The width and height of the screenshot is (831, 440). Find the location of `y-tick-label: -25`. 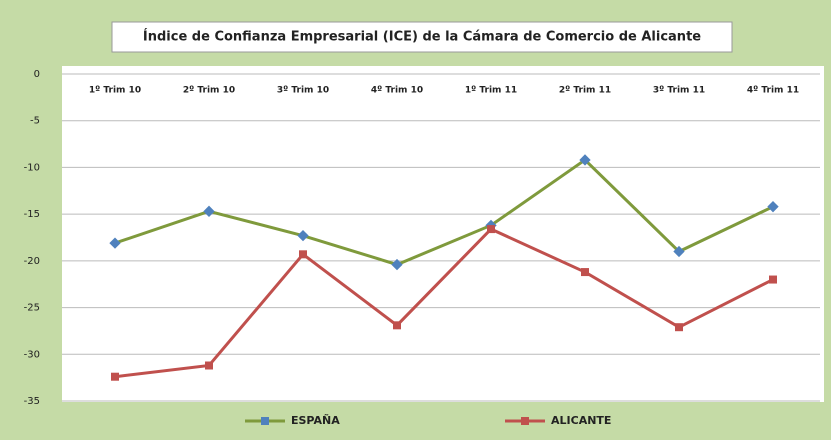

y-tick-label: -25 is located at coordinates (32, 308).